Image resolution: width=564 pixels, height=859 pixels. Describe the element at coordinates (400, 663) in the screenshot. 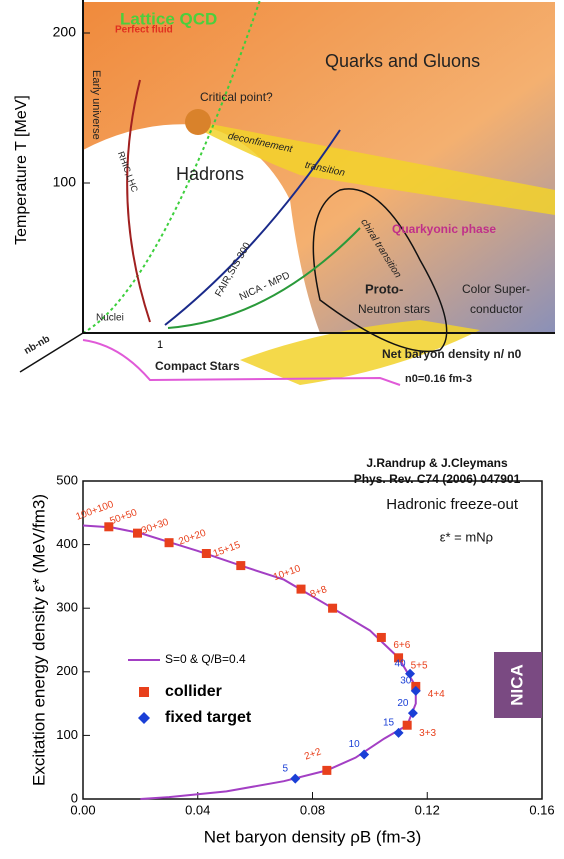

I see `point-label: 40` at that location.